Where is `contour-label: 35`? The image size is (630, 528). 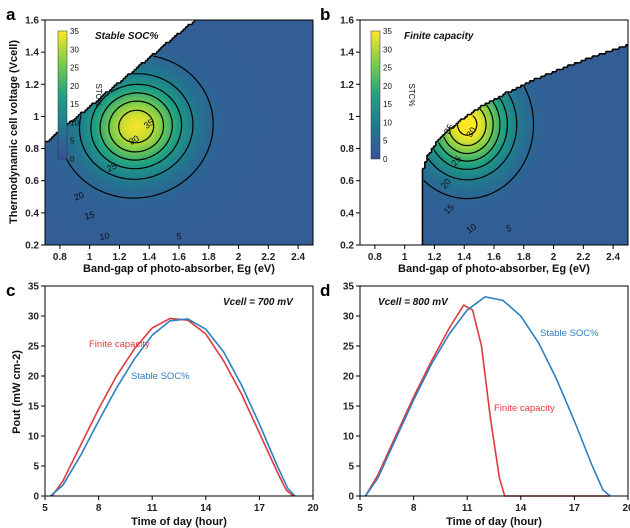 contour-label: 35 is located at coordinates (149, 124).